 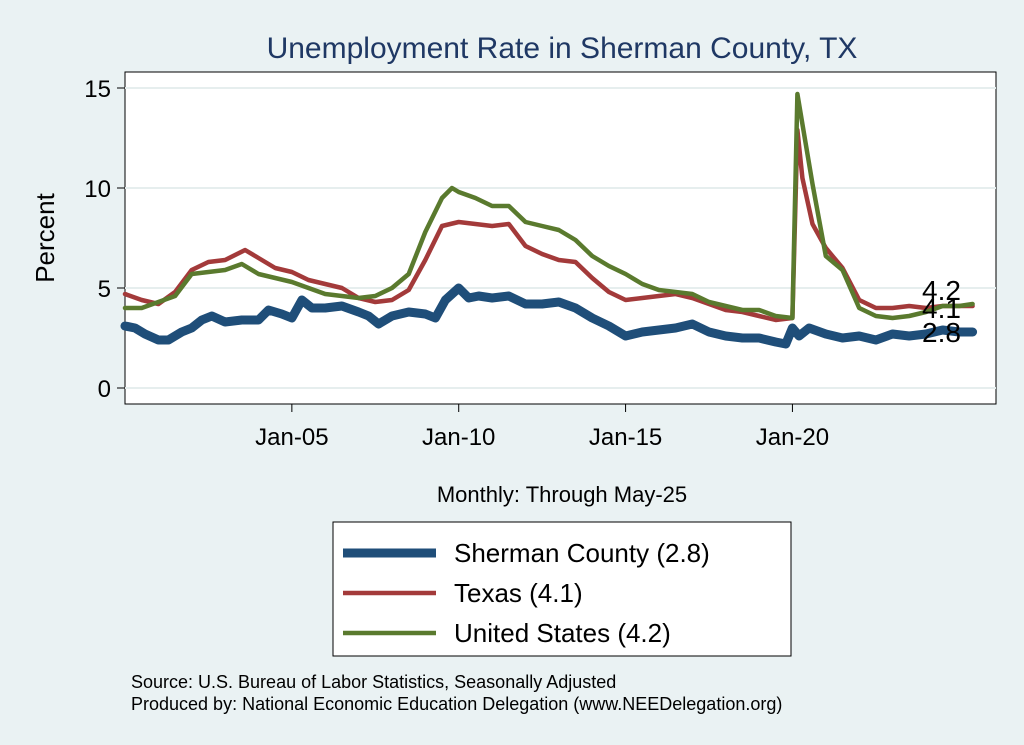 I want to click on y-axis-title: Percent, so click(x=45, y=237).